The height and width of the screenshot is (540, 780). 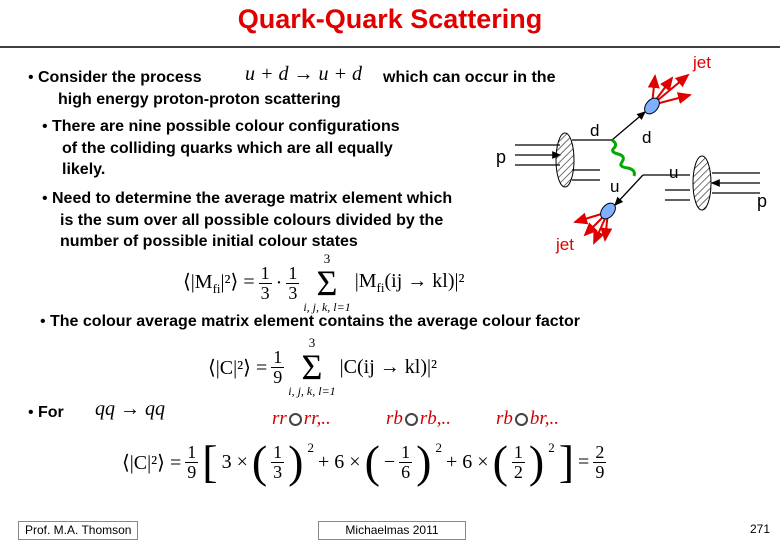 What do you see at coordinates (527, 419) in the screenshot?
I see `colour-example: rb br,..` at bounding box center [527, 419].